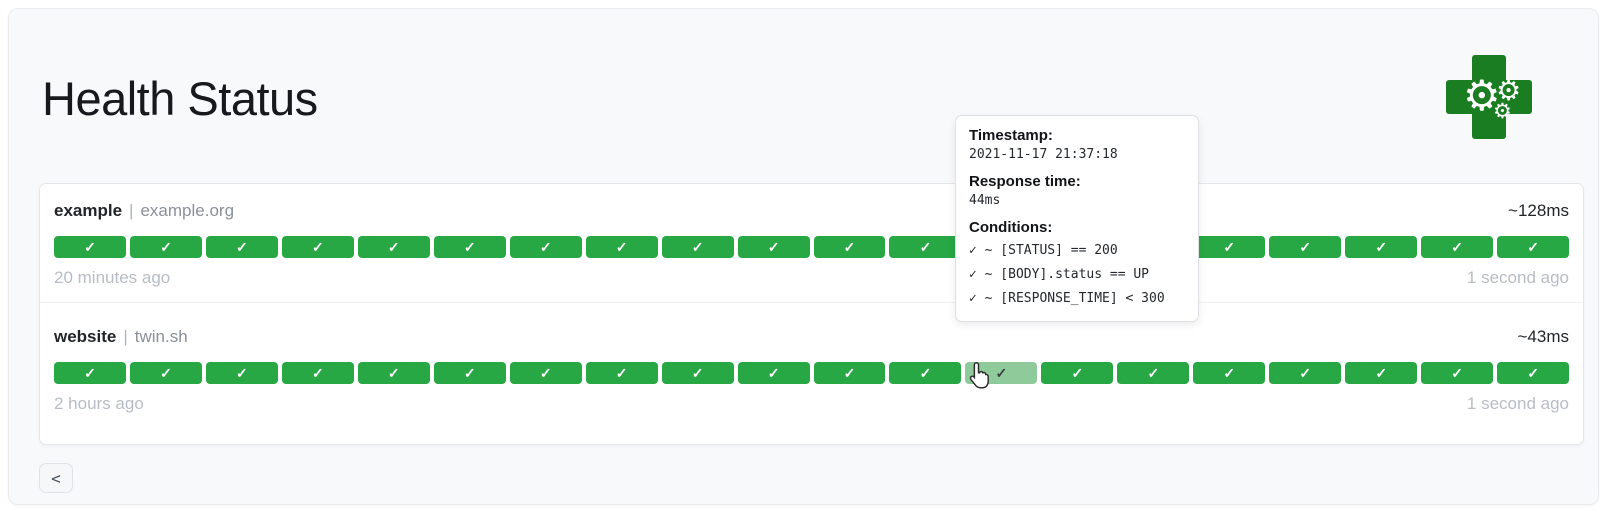 The image size is (1607, 515). I want to click on avg-response-time: ~128ms, so click(1538, 210).